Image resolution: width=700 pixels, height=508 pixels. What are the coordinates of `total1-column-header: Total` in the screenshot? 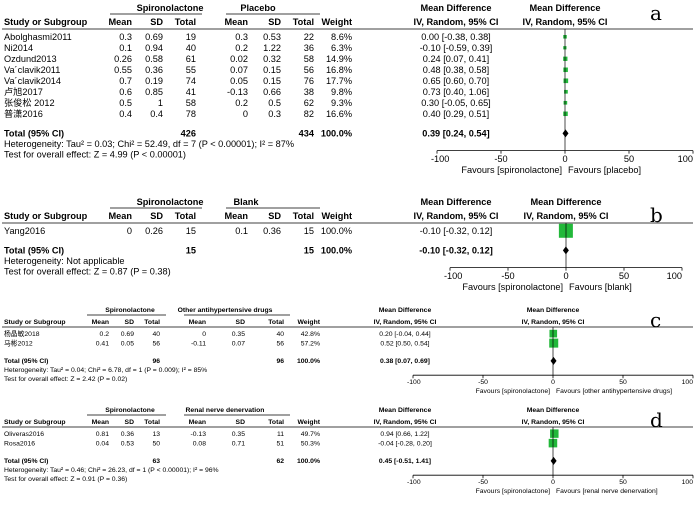 It's located at (185, 216).